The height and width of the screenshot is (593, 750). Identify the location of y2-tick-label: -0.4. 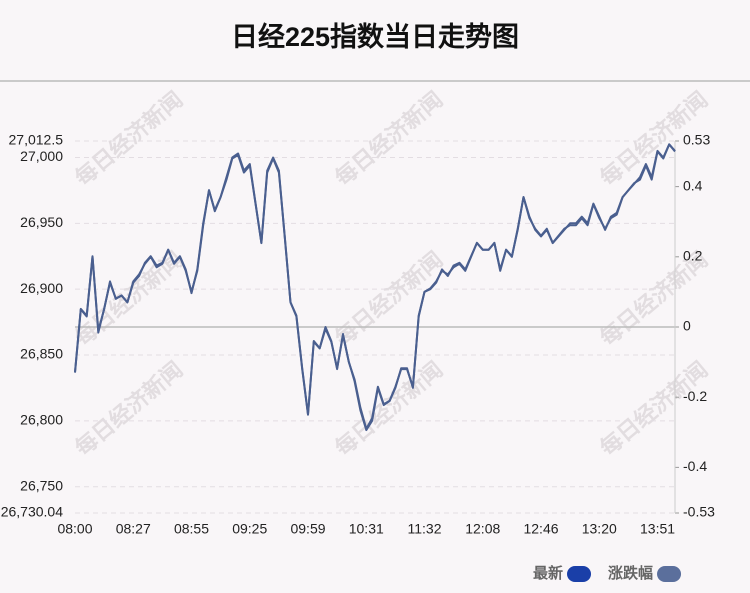
(695, 466).